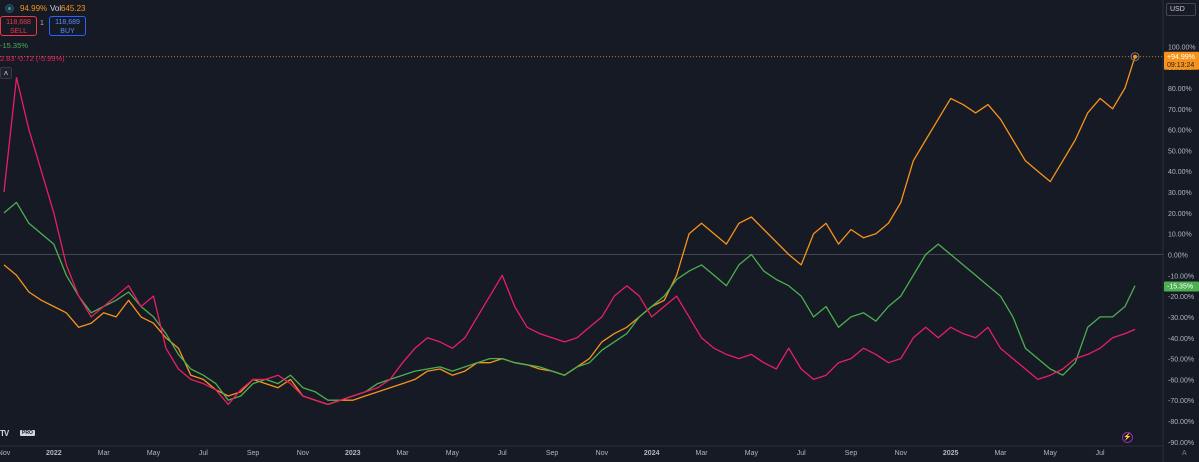 Image resolution: width=1199 pixels, height=462 pixels. I want to click on header-change: 94.99%, so click(34, 8).